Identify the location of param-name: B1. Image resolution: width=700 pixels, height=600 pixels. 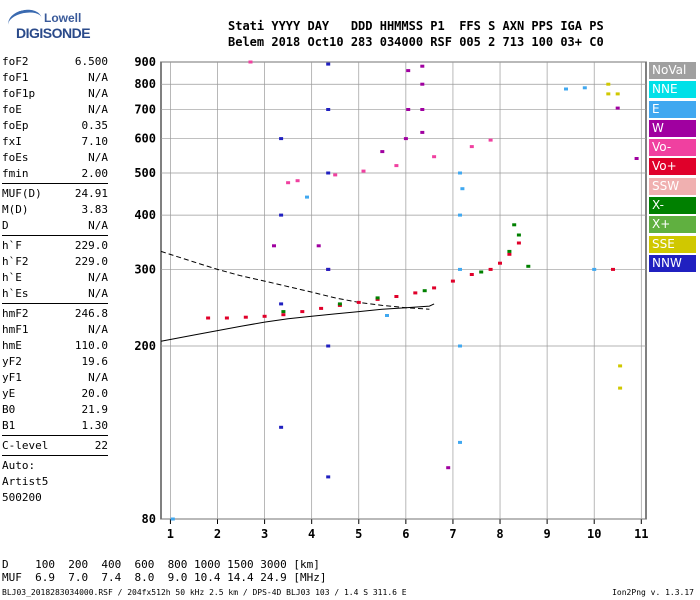
(9, 425).